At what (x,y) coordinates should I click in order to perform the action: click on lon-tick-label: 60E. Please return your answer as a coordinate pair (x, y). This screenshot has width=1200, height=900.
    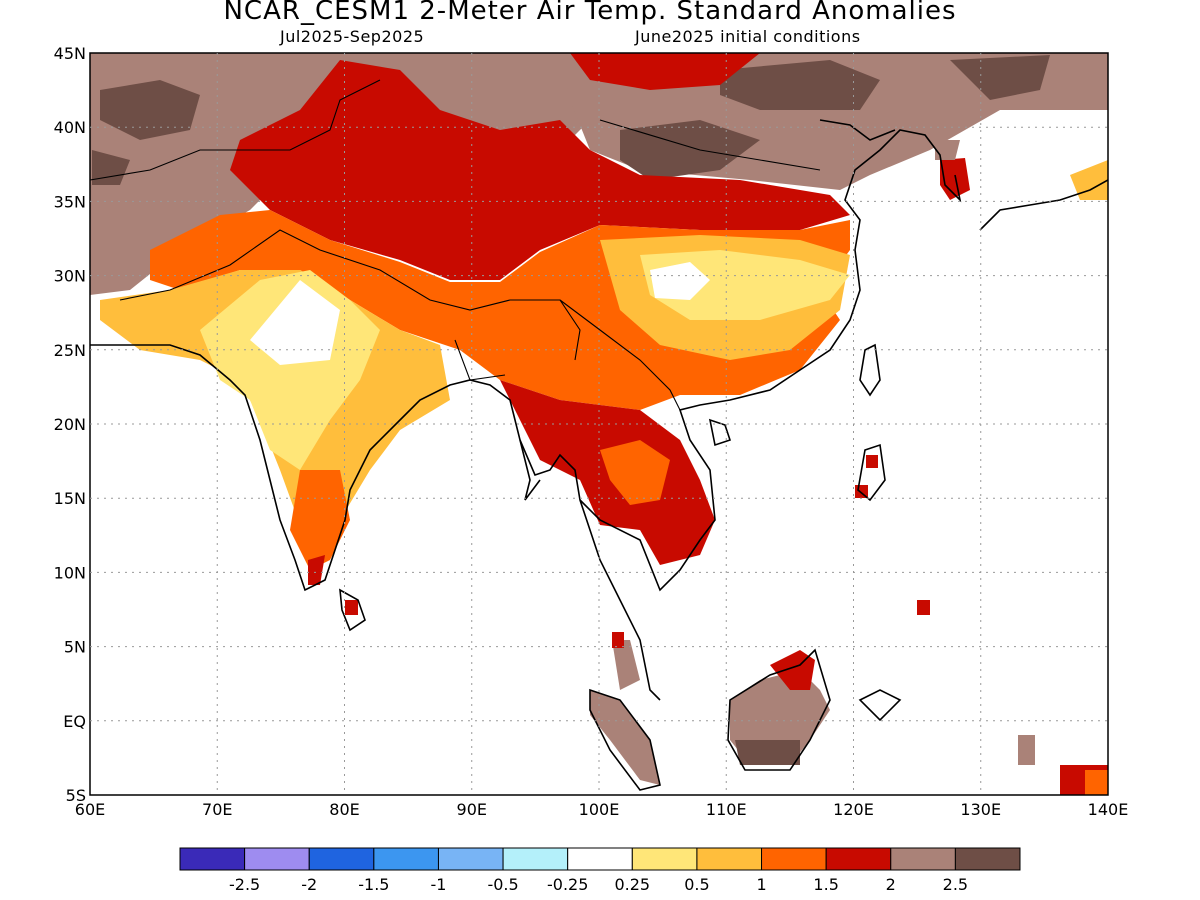
    Looking at the image, I should click on (90, 809).